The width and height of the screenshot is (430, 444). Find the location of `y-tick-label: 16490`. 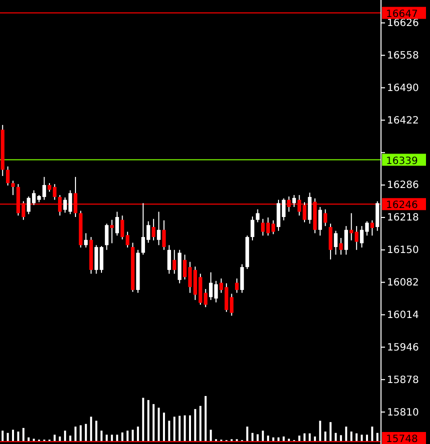

y-tick-label: 16490 is located at coordinates (403, 88).